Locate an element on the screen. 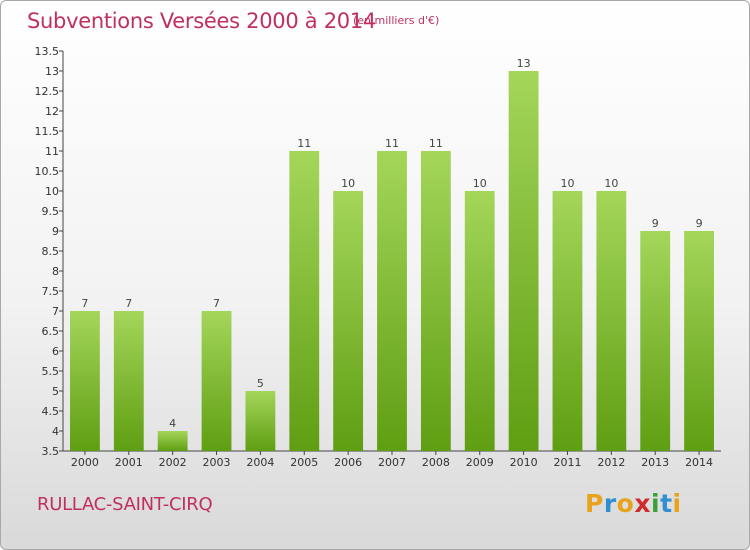 This screenshot has width=750, height=550. y-tick-label: 8.5 is located at coordinates (51, 251).